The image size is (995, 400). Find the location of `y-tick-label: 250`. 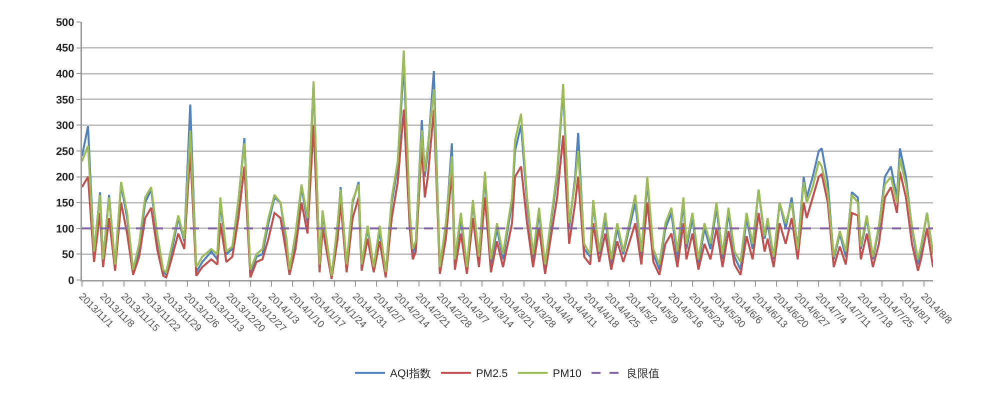

y-tick-label: 250 is located at coordinates (65, 152).